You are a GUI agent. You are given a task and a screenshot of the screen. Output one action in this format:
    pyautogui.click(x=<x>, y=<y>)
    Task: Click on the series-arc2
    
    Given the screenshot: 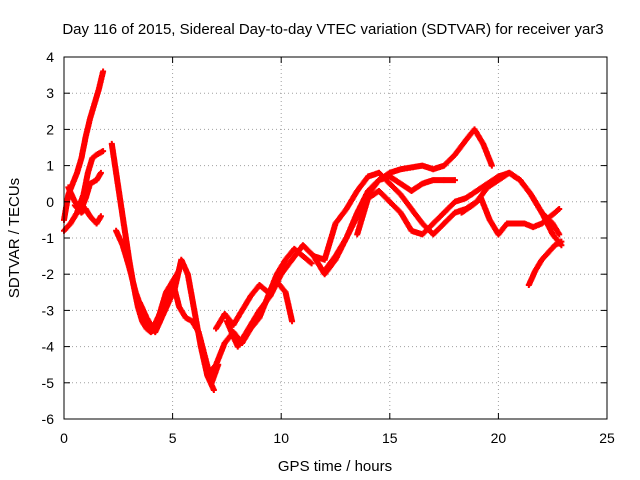 What is the action you would take?
    pyautogui.click(x=84, y=191)
    